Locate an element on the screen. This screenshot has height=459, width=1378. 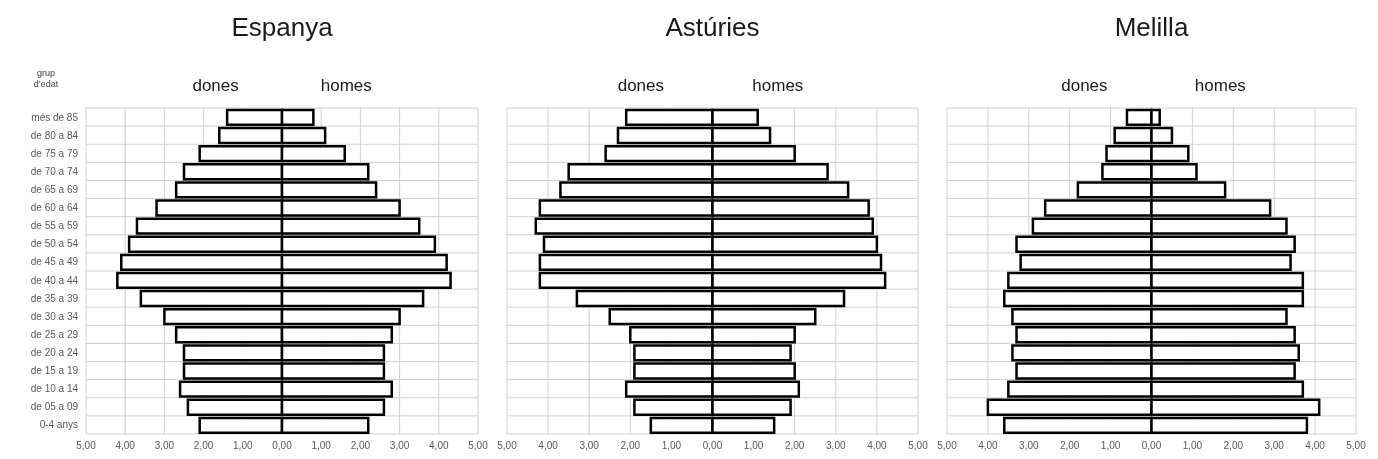
y-tick-label: més de 85 is located at coordinates (55, 117).